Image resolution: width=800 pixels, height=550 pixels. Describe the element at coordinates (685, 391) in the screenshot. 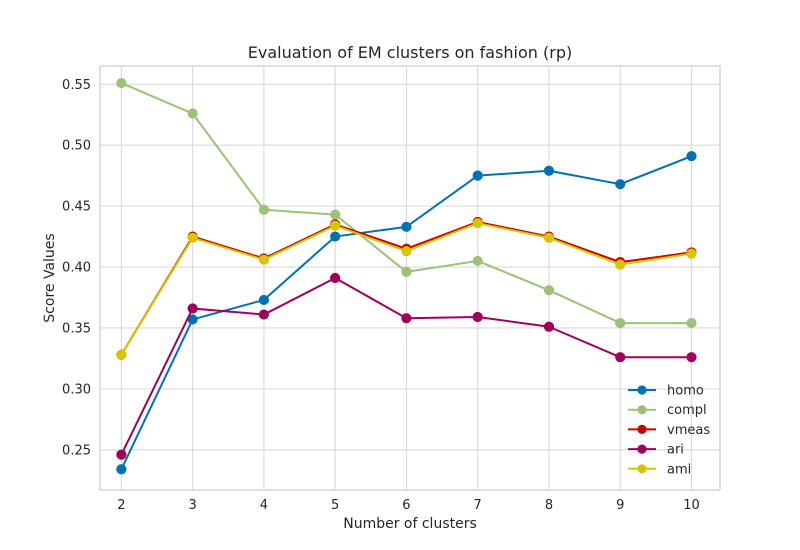

I see `legend-label-homo: homo` at that location.